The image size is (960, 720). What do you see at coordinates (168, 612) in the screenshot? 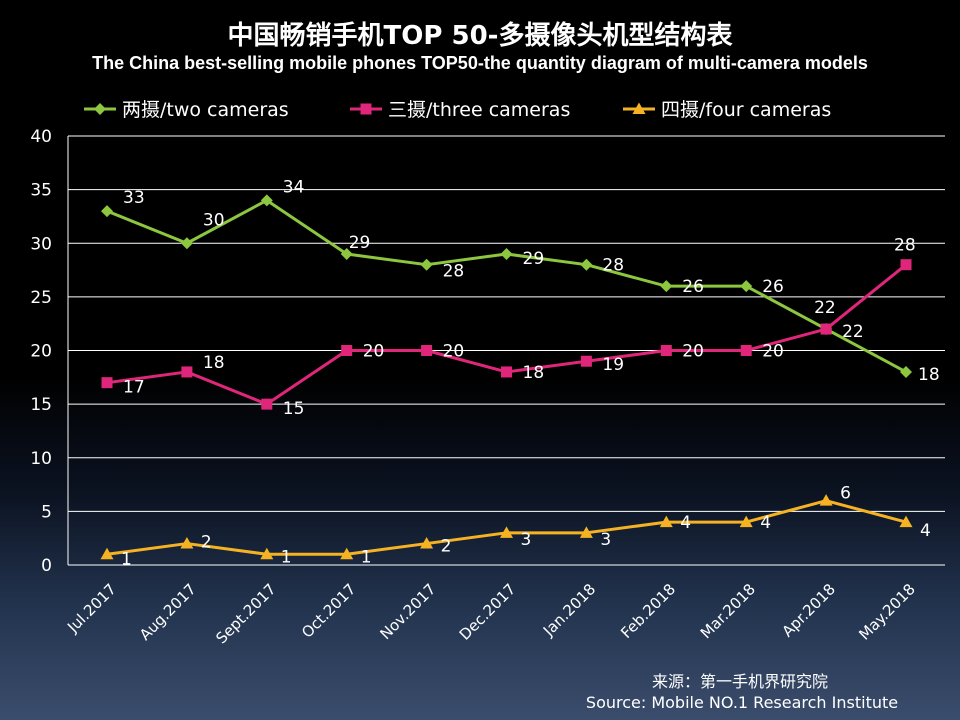
I see `x-tick-label: Aug.2017` at bounding box center [168, 612].